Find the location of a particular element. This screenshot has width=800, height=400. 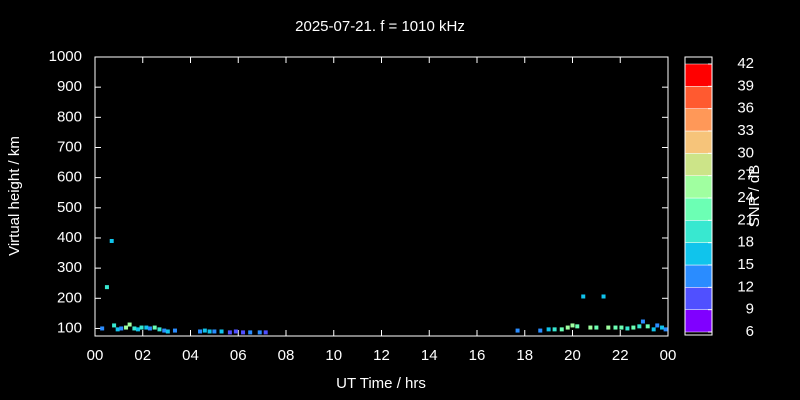

colorbar-tick-label: 21 is located at coordinates (745, 219).